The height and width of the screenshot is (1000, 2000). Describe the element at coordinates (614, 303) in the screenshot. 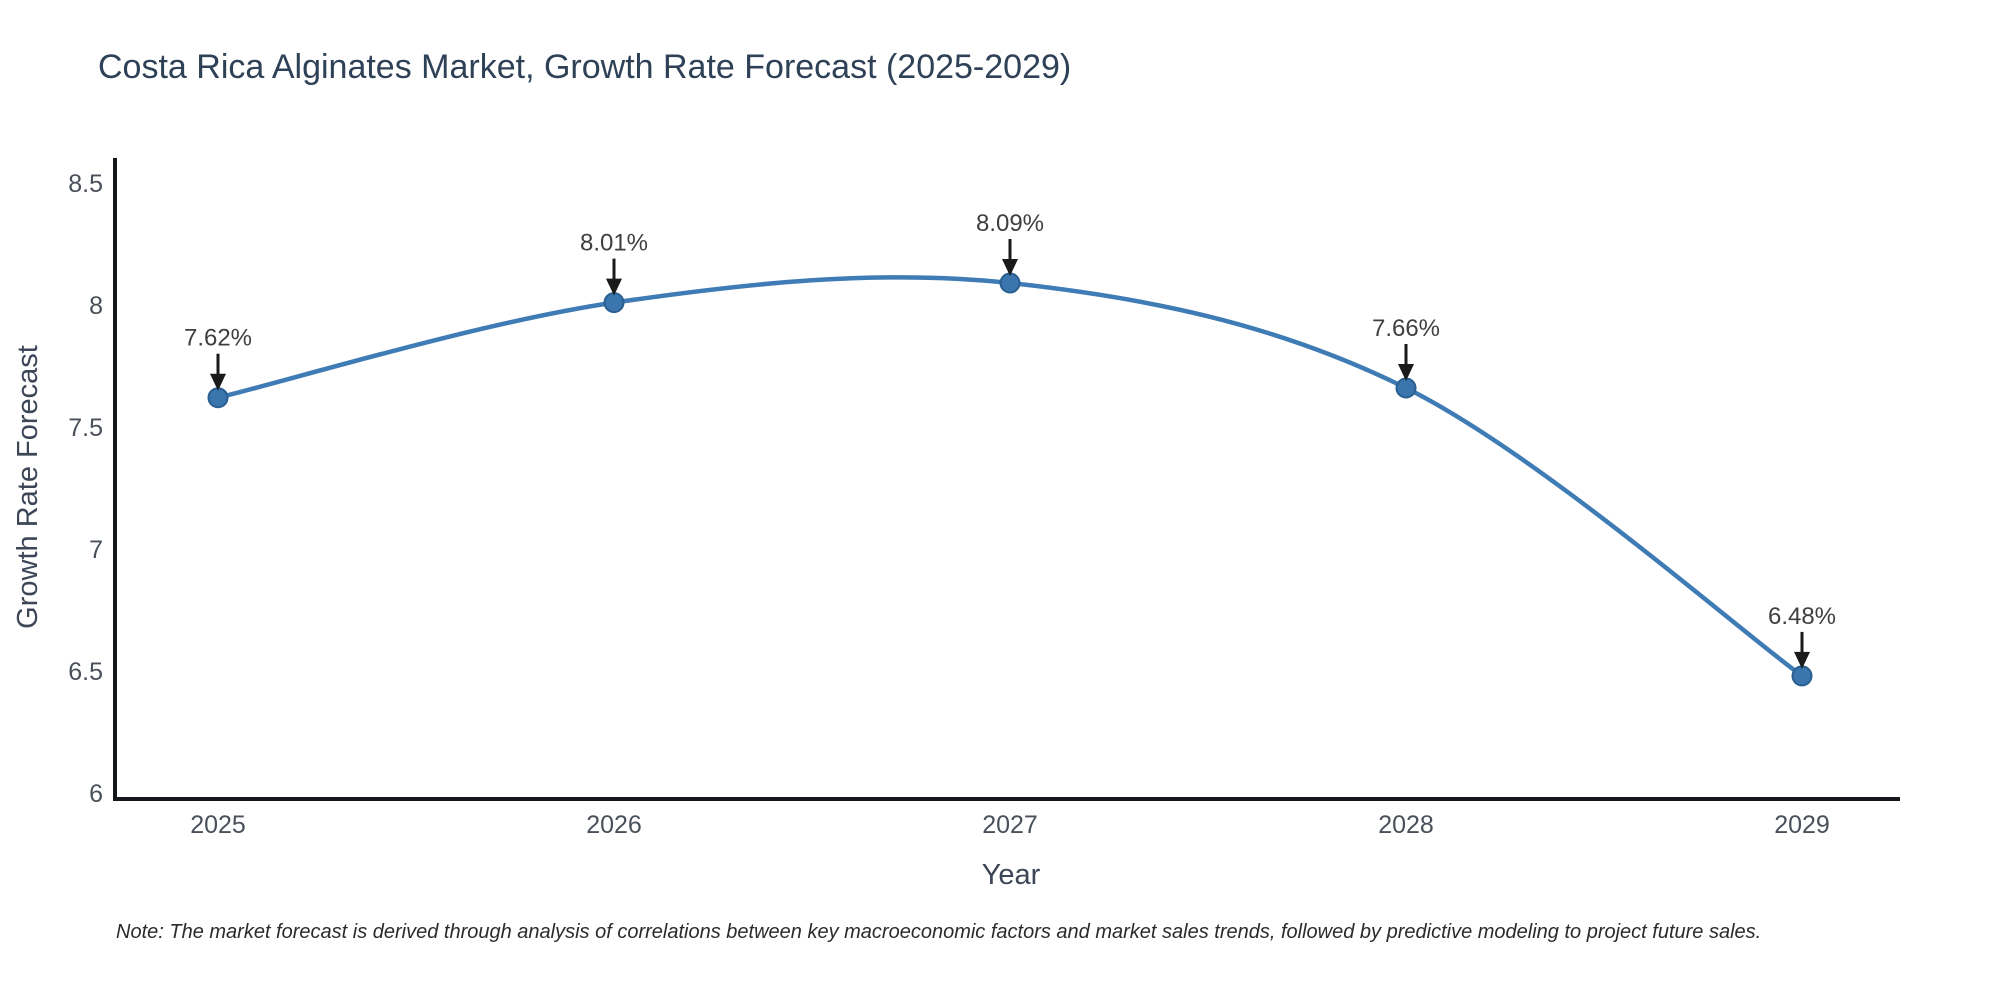

I see `data-point-2026` at that location.